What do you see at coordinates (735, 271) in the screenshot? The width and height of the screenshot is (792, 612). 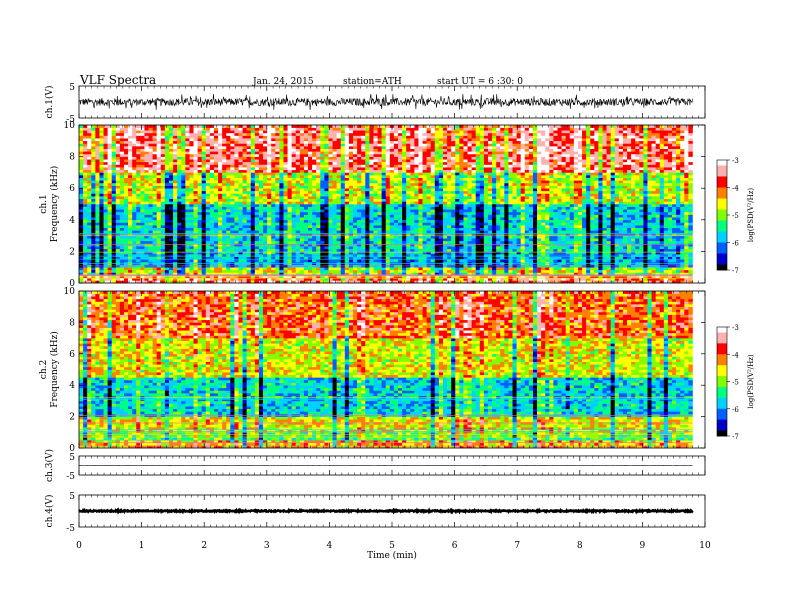 I see `ch1-spectrogram-colorbar-tick-label: -7` at bounding box center [735, 271].